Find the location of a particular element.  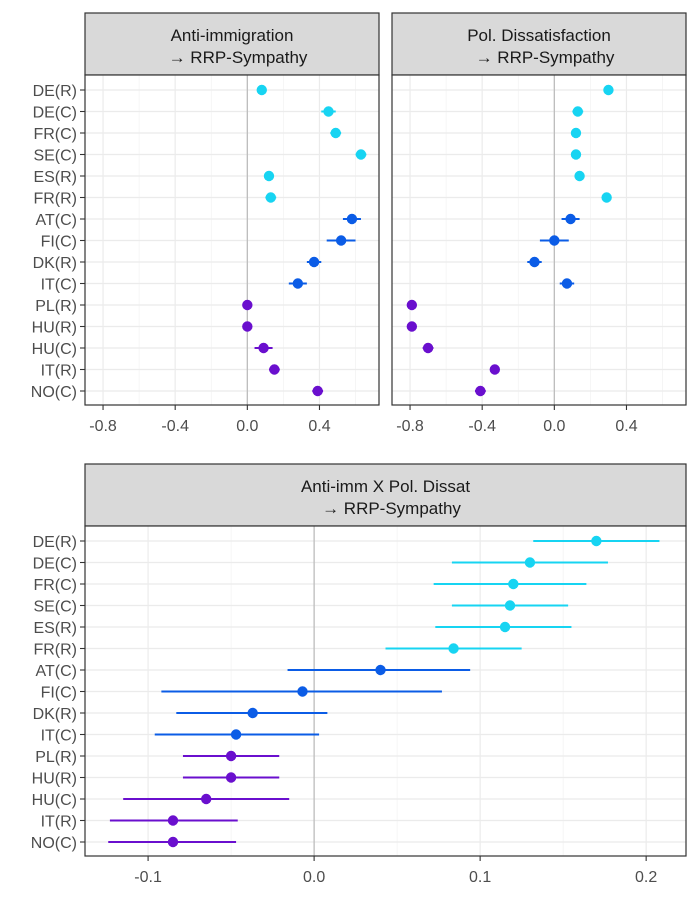

x-tick-label: 0.1 is located at coordinates (480, 877).